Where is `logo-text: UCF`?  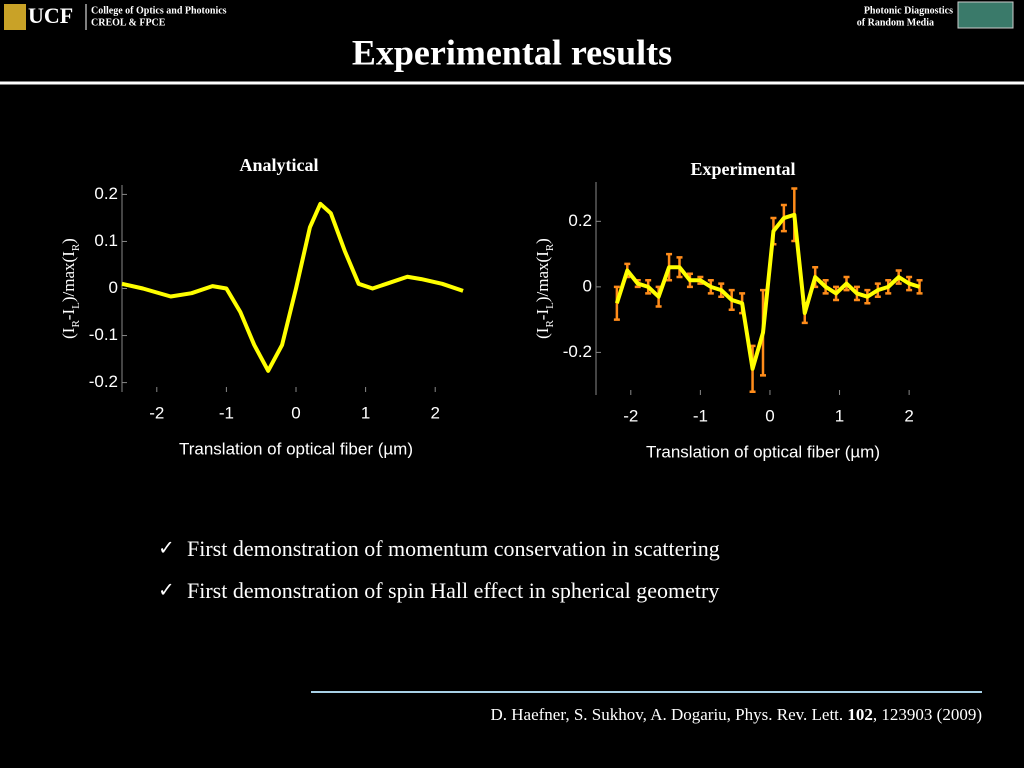 logo-text: UCF is located at coordinates (50, 15).